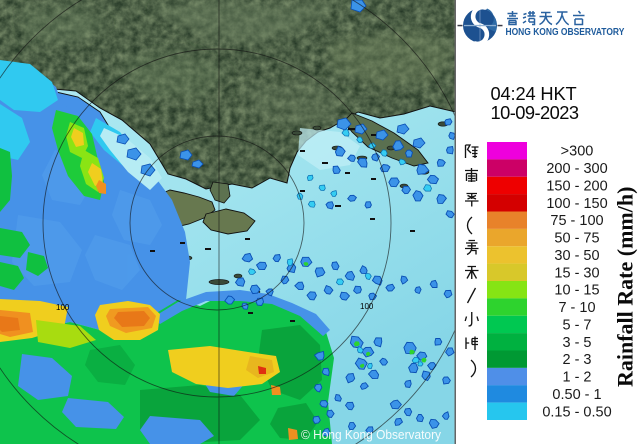  I want to click on svg-text: Rainfall Rate (mm/h), so click(625, 287).